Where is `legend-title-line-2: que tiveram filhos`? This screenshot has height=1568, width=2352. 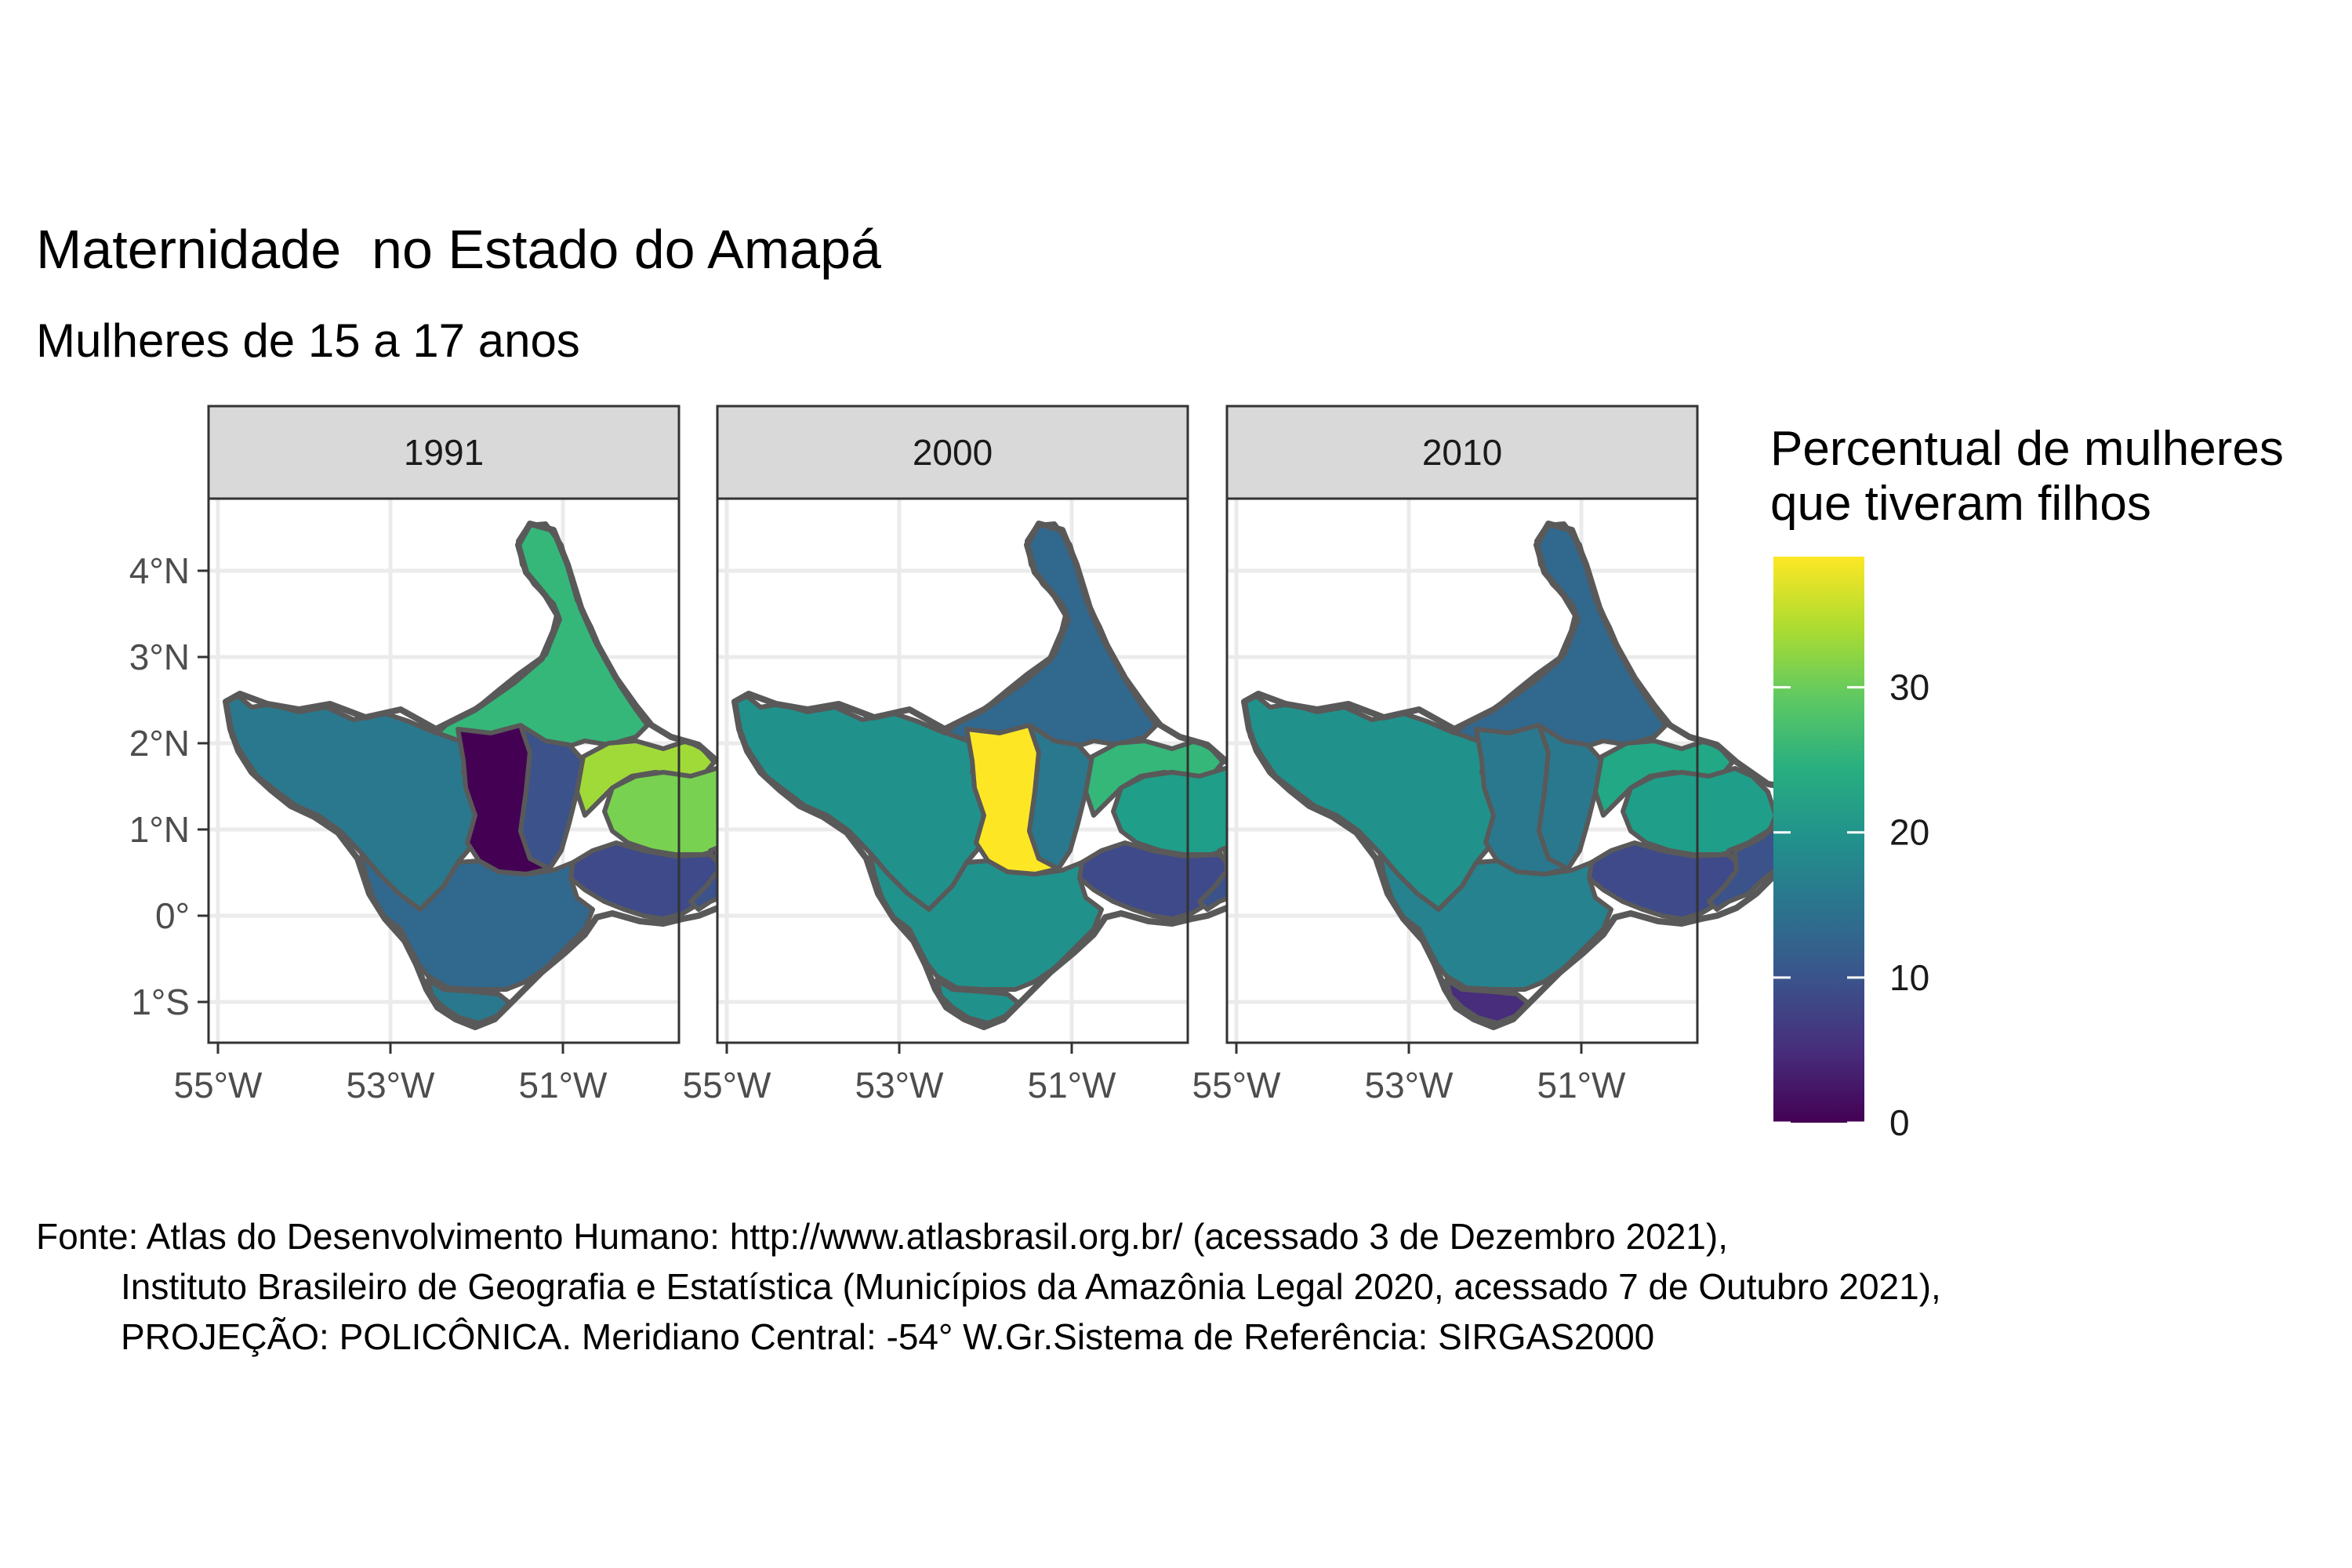 legend-title-line-2: que tiveram filhos is located at coordinates (1961, 504).